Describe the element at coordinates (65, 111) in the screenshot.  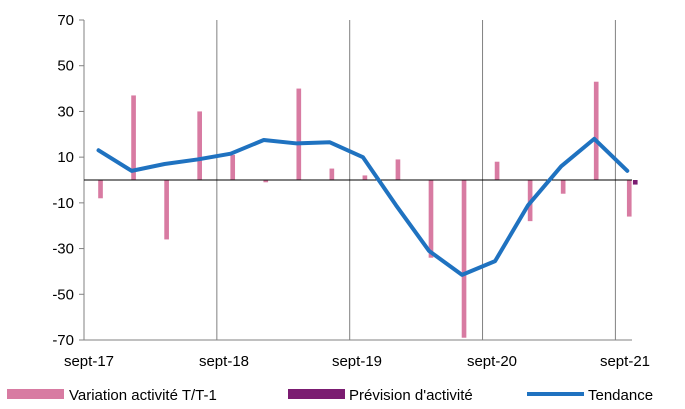
I see `y-tick-label: 30` at that location.